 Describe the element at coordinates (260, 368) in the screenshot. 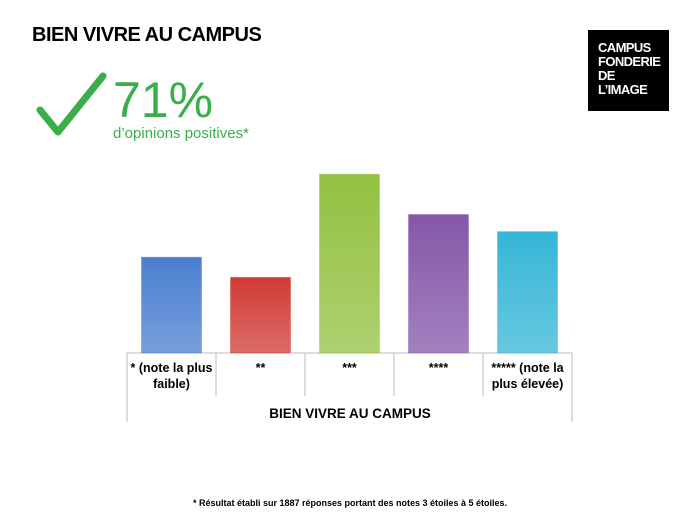

I see `category-label: **` at that location.